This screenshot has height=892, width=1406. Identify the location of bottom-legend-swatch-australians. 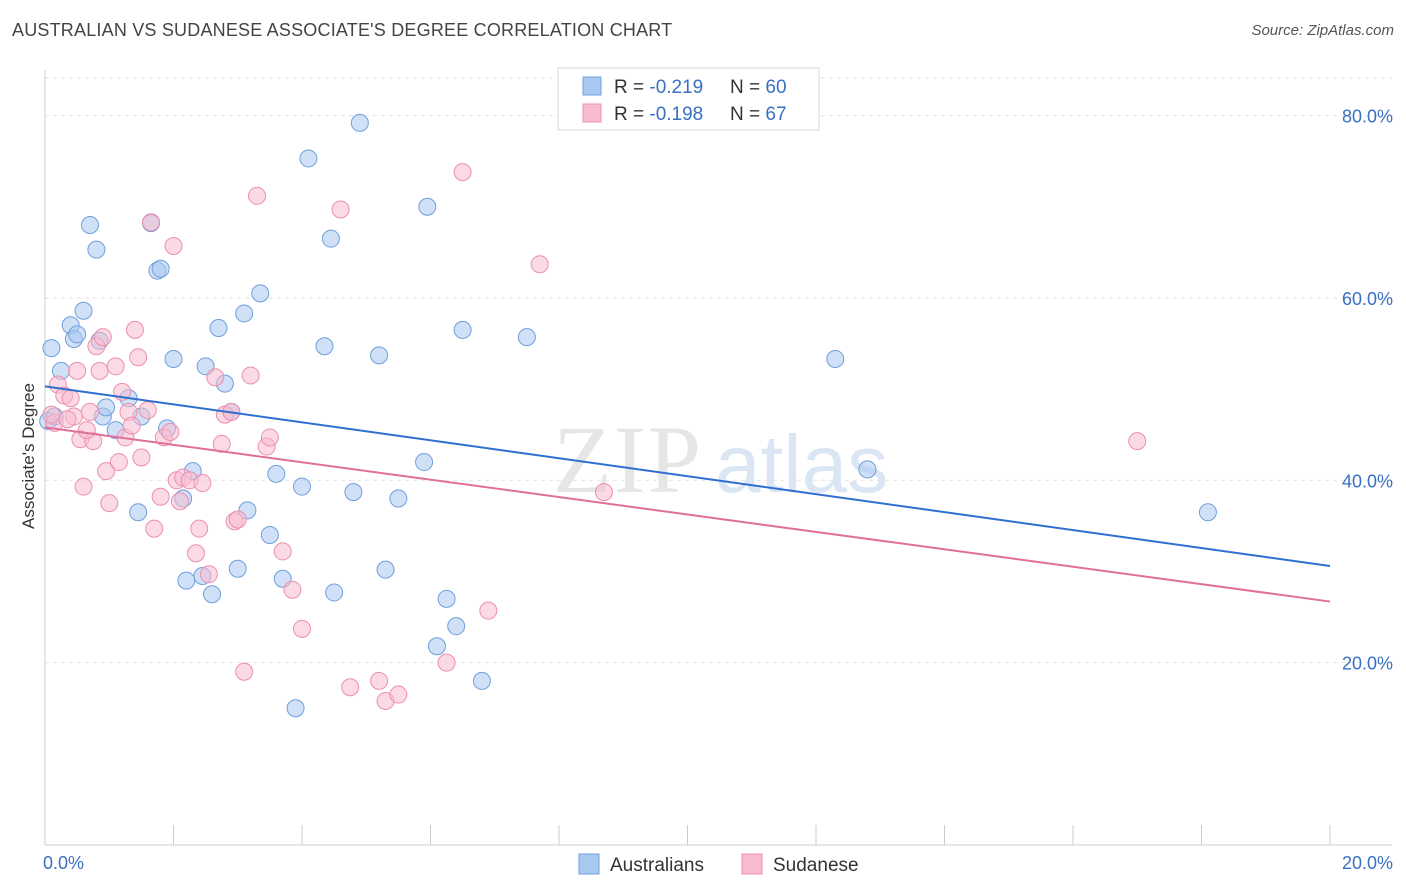
(589, 864).